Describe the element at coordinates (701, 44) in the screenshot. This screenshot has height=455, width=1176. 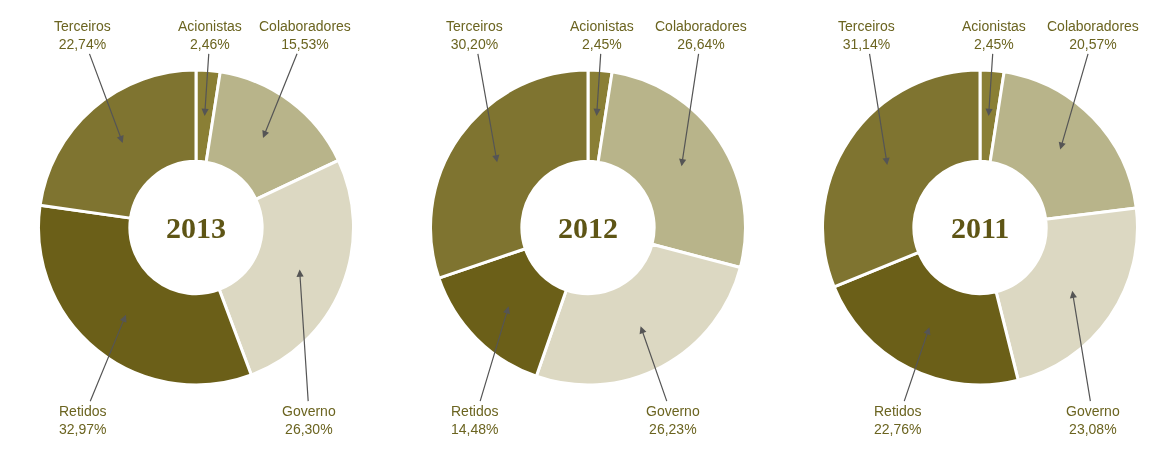
I see `data-label: 26,64%` at that location.